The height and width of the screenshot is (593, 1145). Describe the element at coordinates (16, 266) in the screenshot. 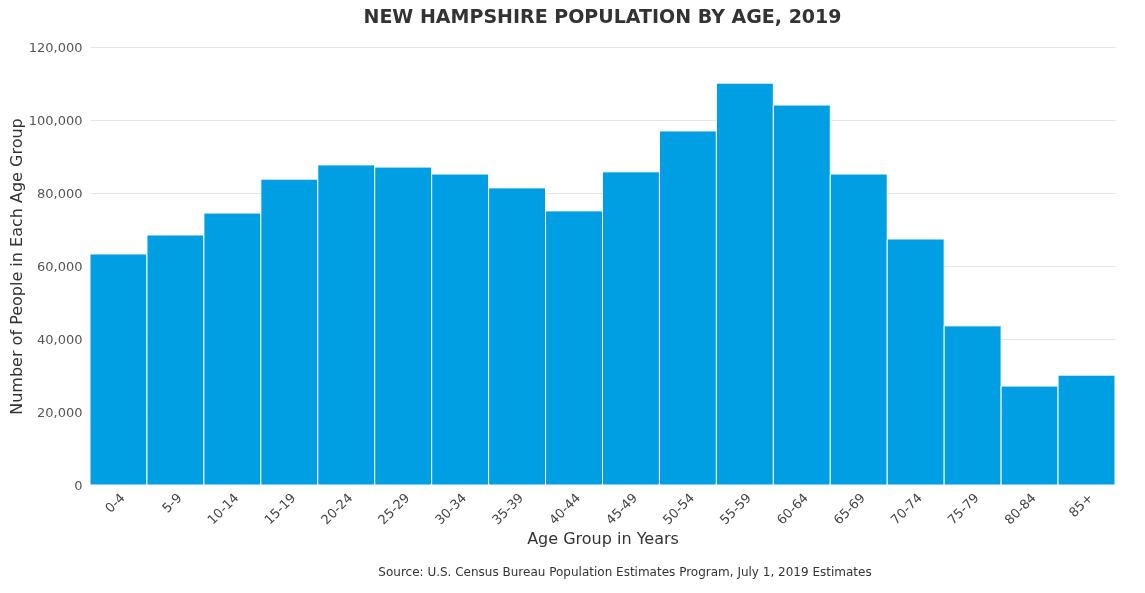

I see `y-axis-title: Number of People in Each Age Group` at that location.